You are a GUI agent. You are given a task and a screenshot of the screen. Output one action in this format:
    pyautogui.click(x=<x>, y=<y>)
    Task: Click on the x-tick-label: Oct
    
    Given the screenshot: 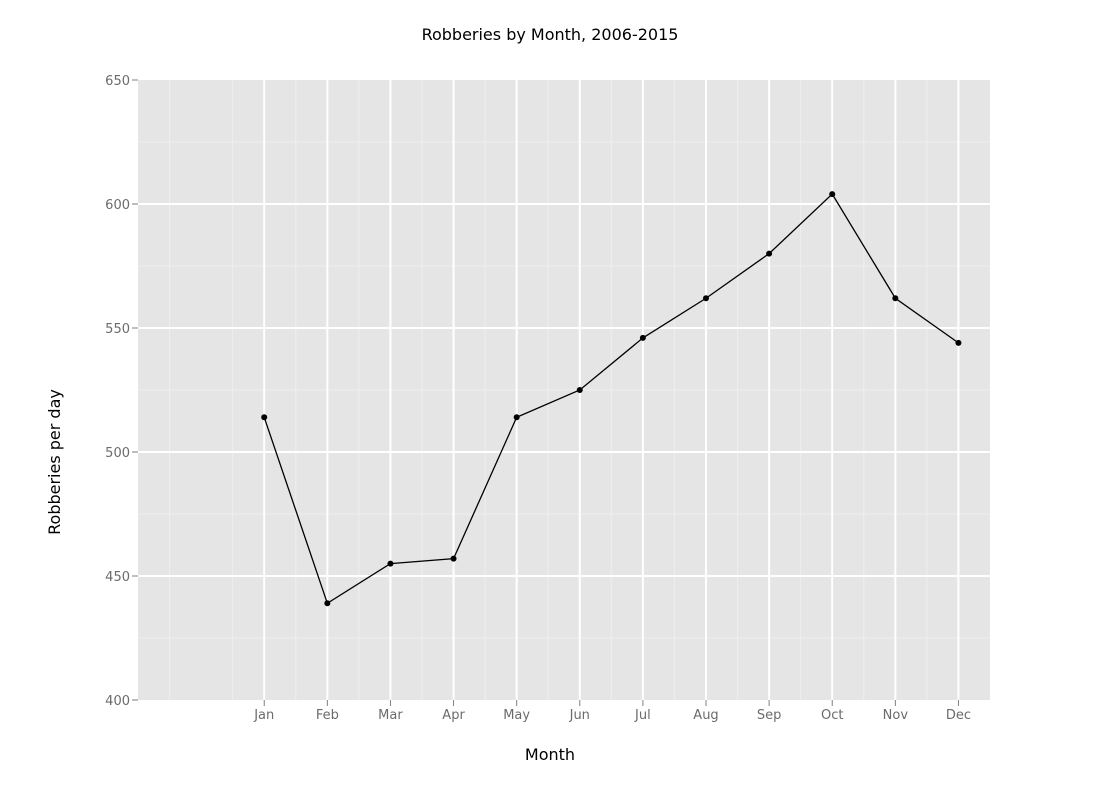 What is the action you would take?
    pyautogui.click(x=832, y=715)
    